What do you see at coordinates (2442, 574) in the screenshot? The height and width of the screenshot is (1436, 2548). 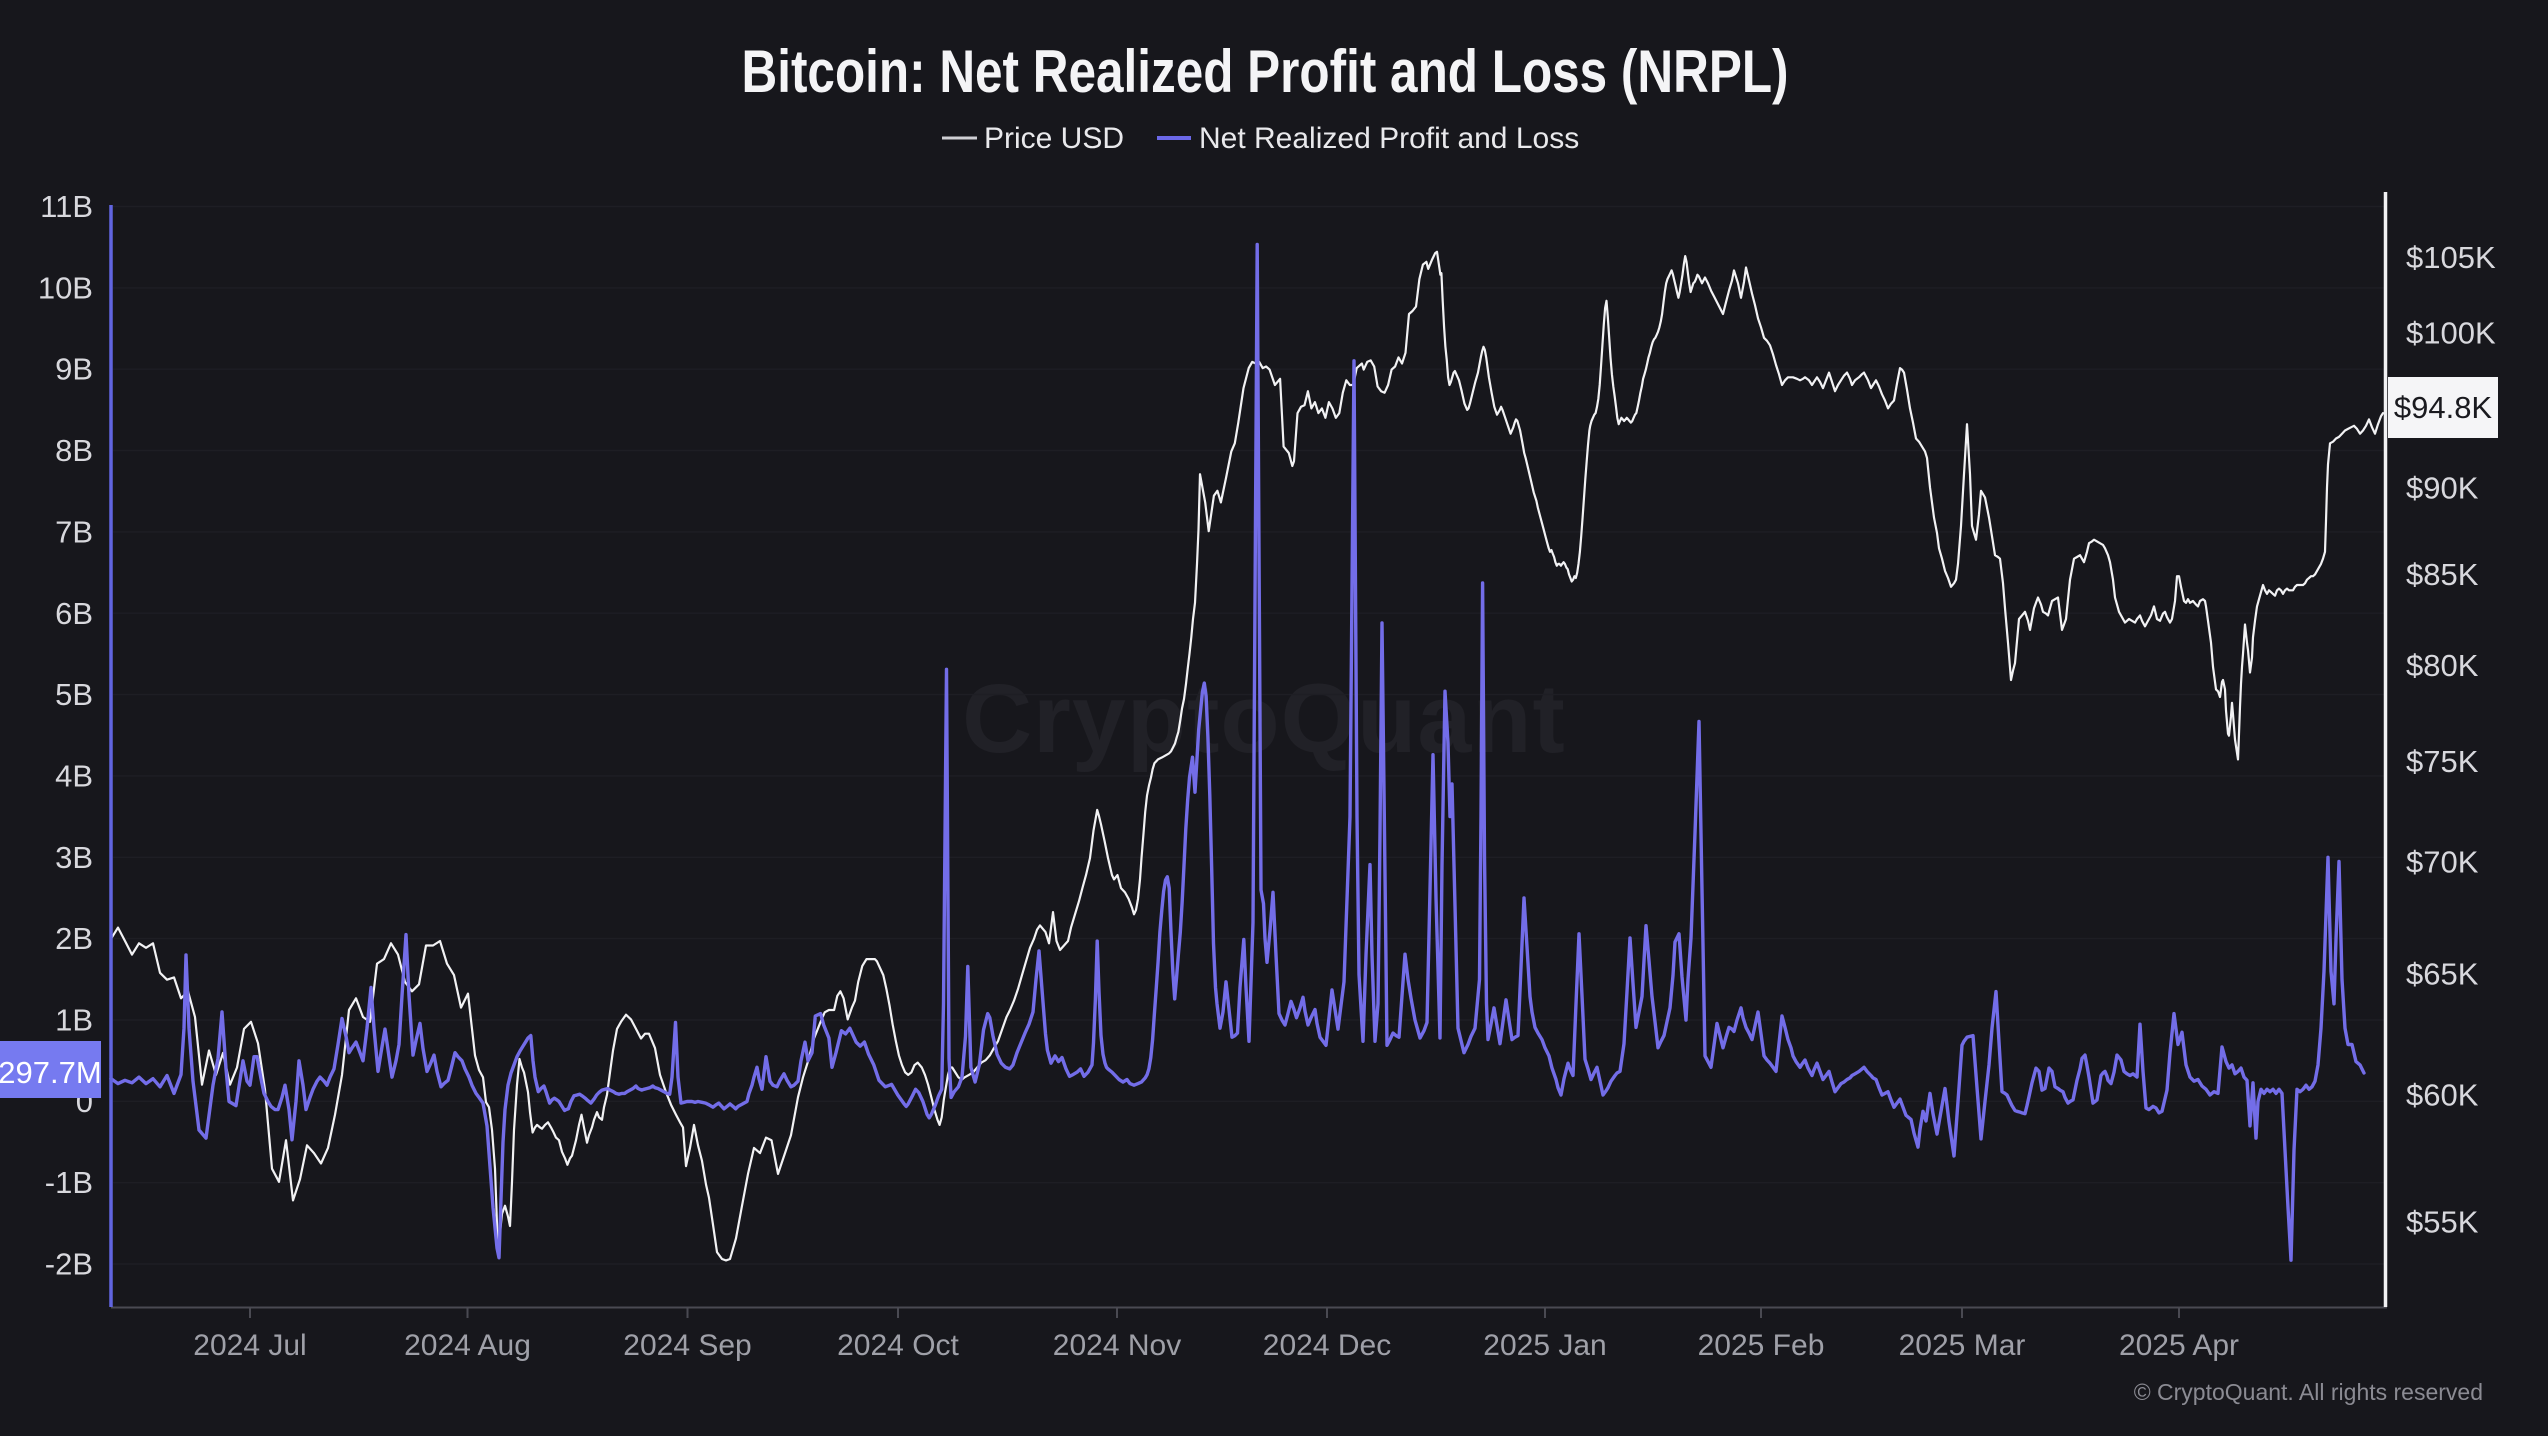 I see `svg-text: $85K` at bounding box center [2442, 574].